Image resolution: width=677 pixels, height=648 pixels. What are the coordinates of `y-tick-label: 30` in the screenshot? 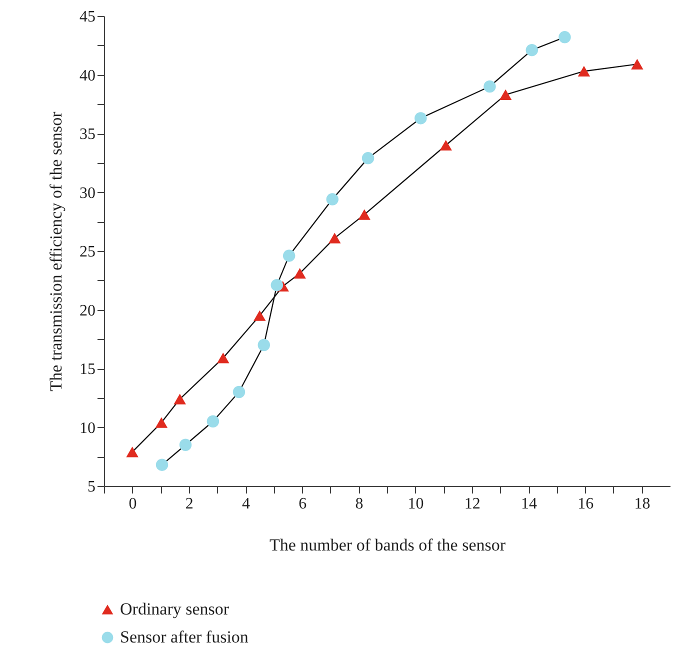 It's located at (88, 193).